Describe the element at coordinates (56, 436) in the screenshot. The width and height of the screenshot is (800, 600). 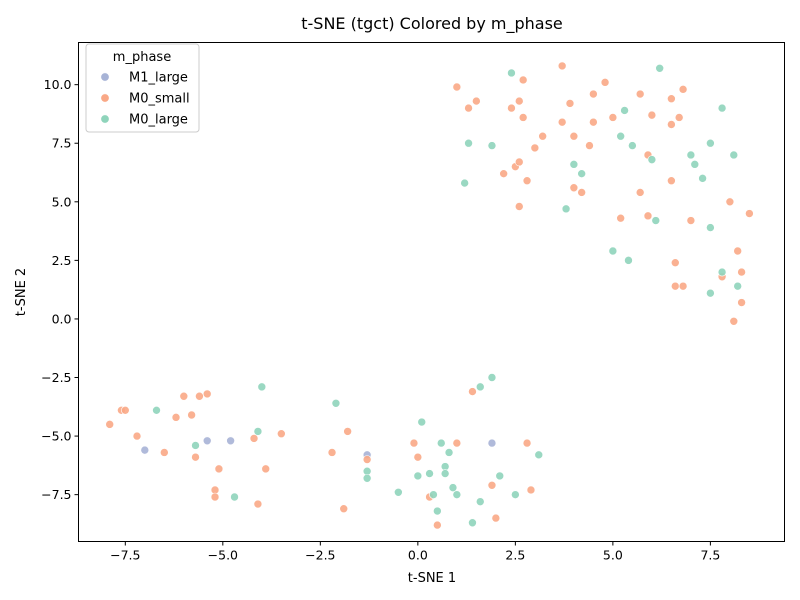
I see `y-tick-label: −5.0` at that location.